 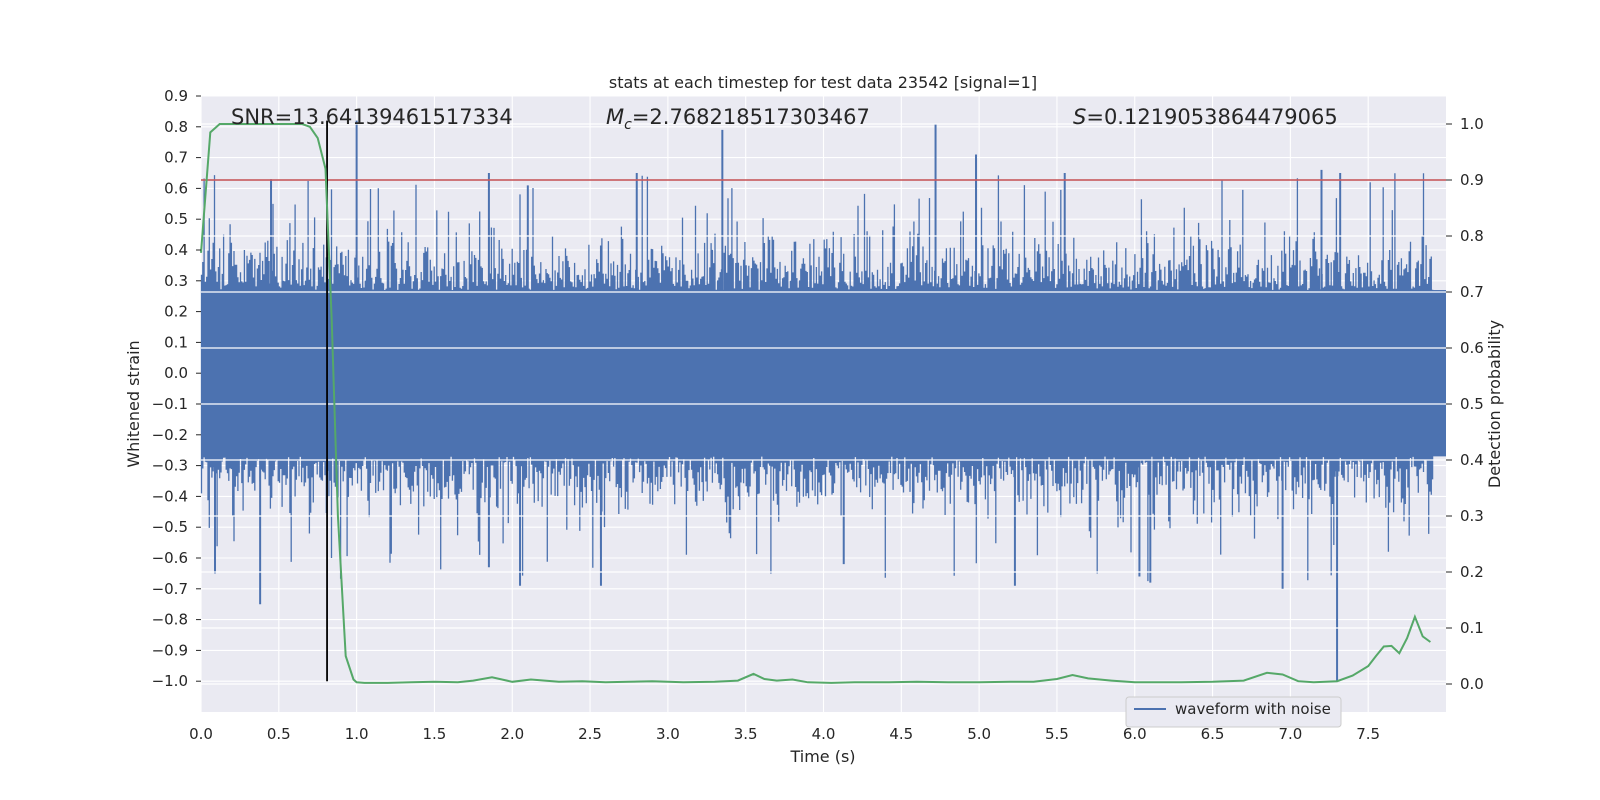 I want to click on legend-label: waveform with noise, so click(x=1253, y=709).